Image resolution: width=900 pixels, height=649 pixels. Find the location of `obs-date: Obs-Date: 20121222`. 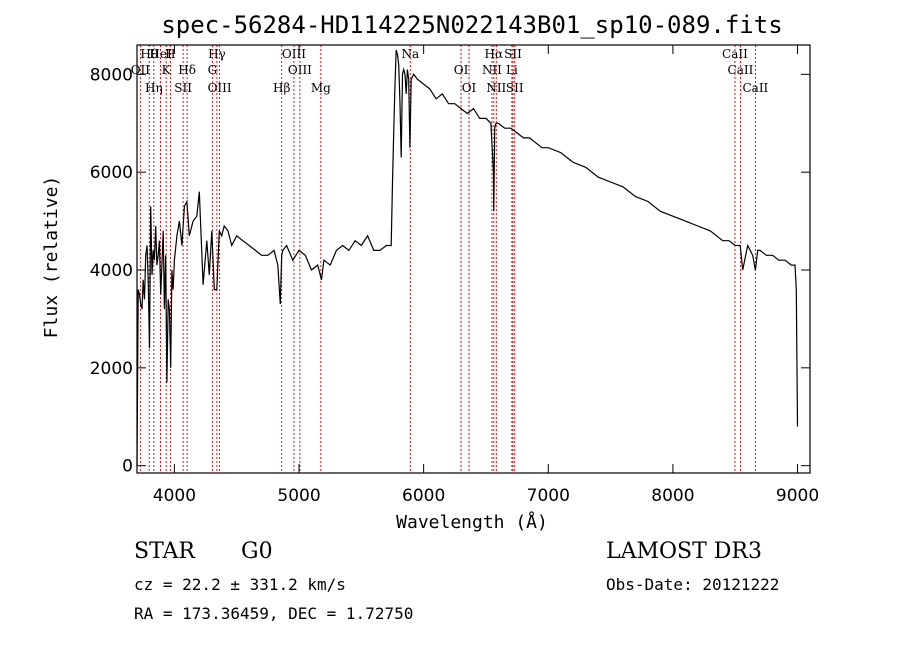

obs-date: Obs-Date: 20121222 is located at coordinates (693, 584).